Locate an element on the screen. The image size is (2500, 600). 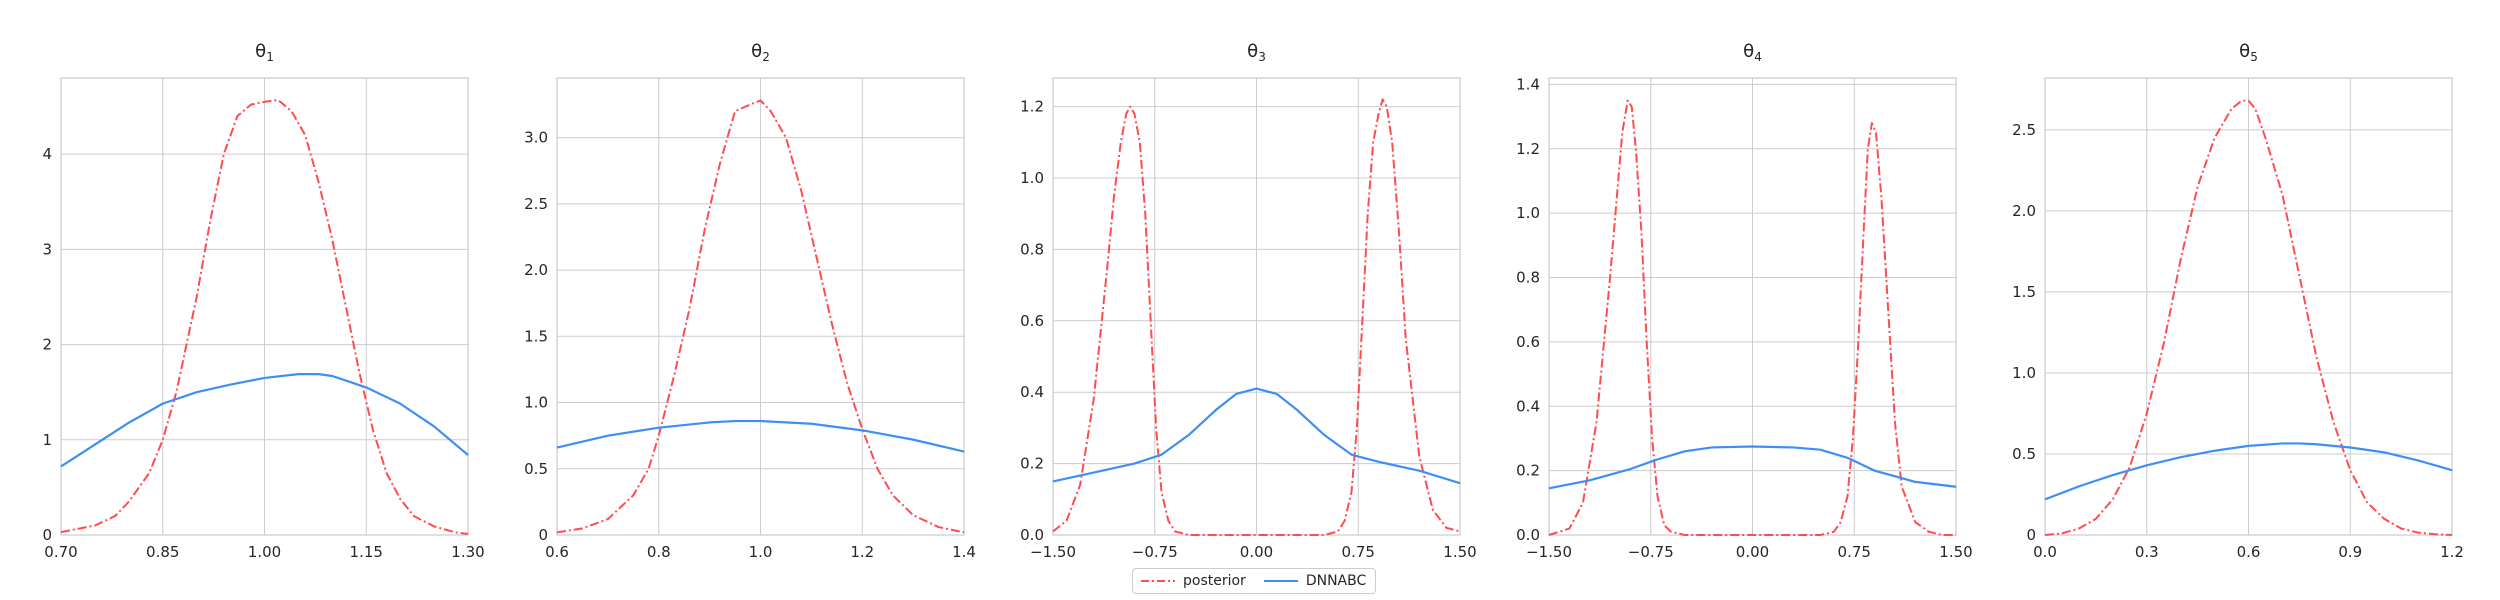
y-tick-label: 1 is located at coordinates (47, 440).